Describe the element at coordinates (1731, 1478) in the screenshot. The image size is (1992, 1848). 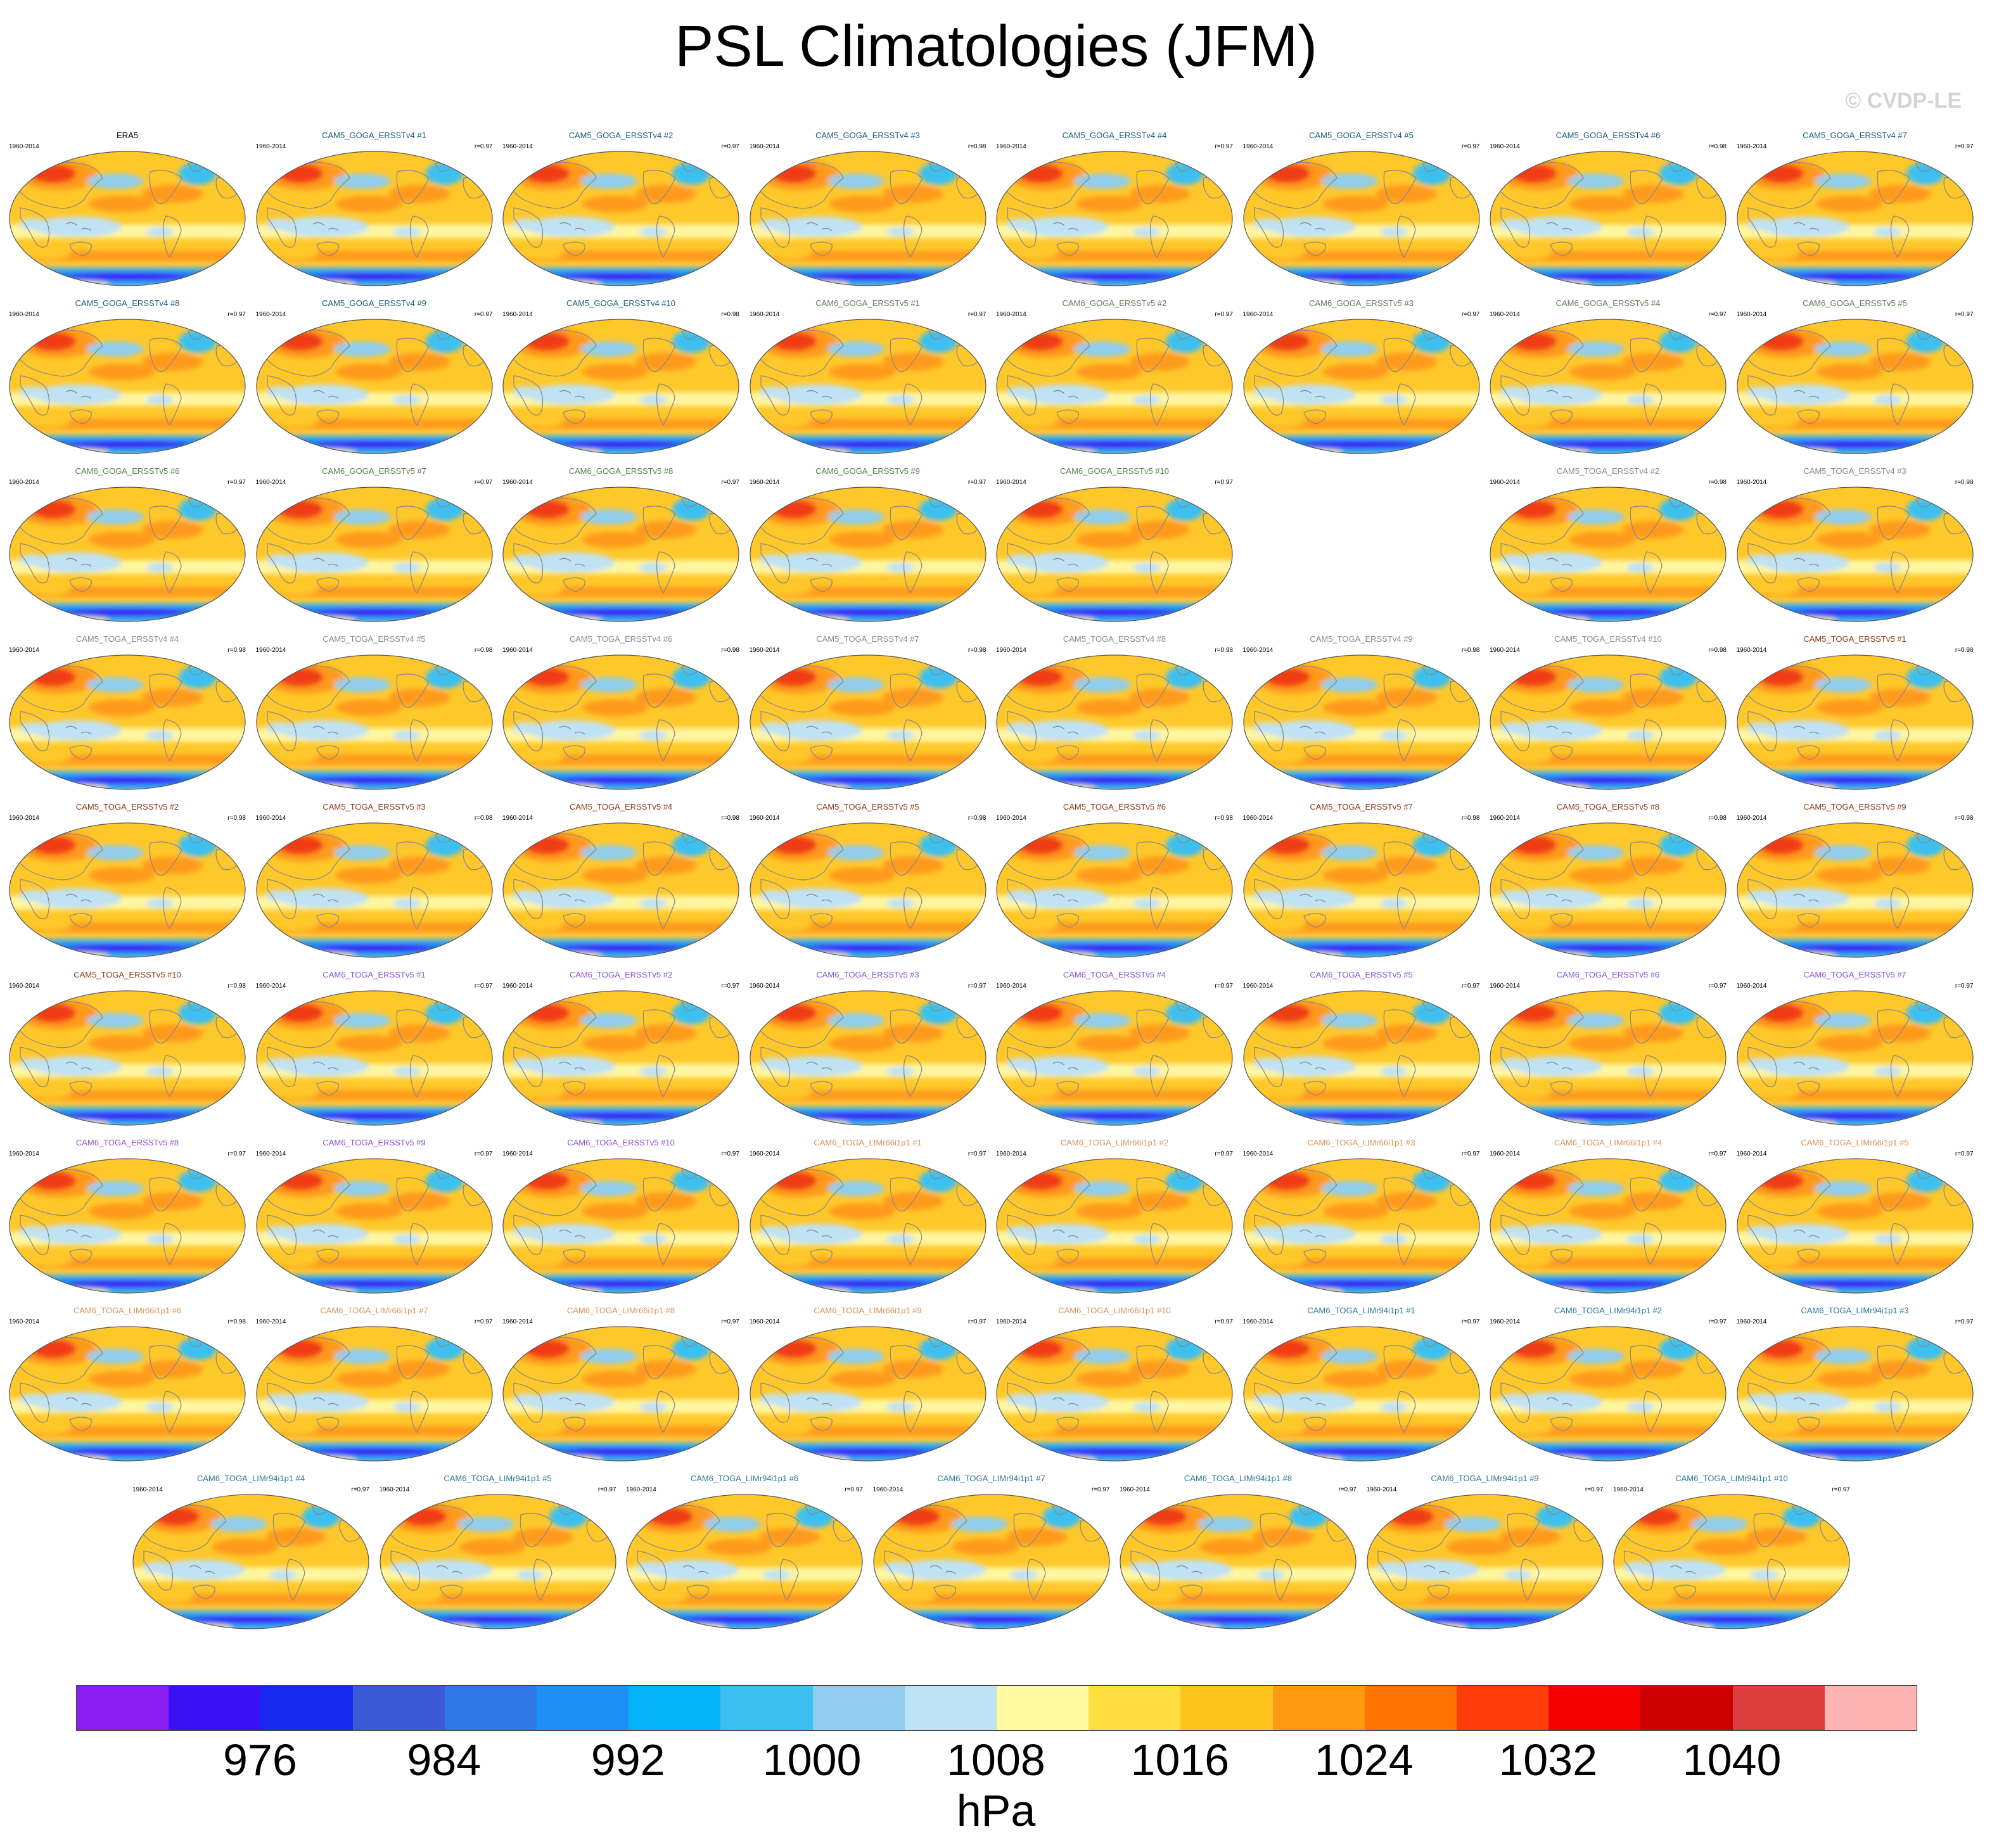
I see `panel-title: CAM6_TOGA_LIMr94i1p1 #10` at that location.